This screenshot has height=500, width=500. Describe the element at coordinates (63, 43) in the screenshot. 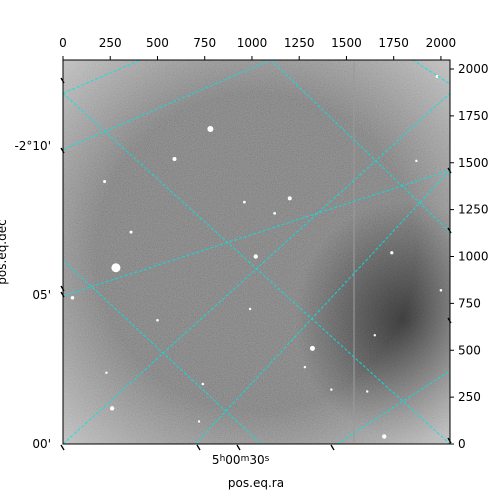

I see `top-tick-label: 0` at that location.